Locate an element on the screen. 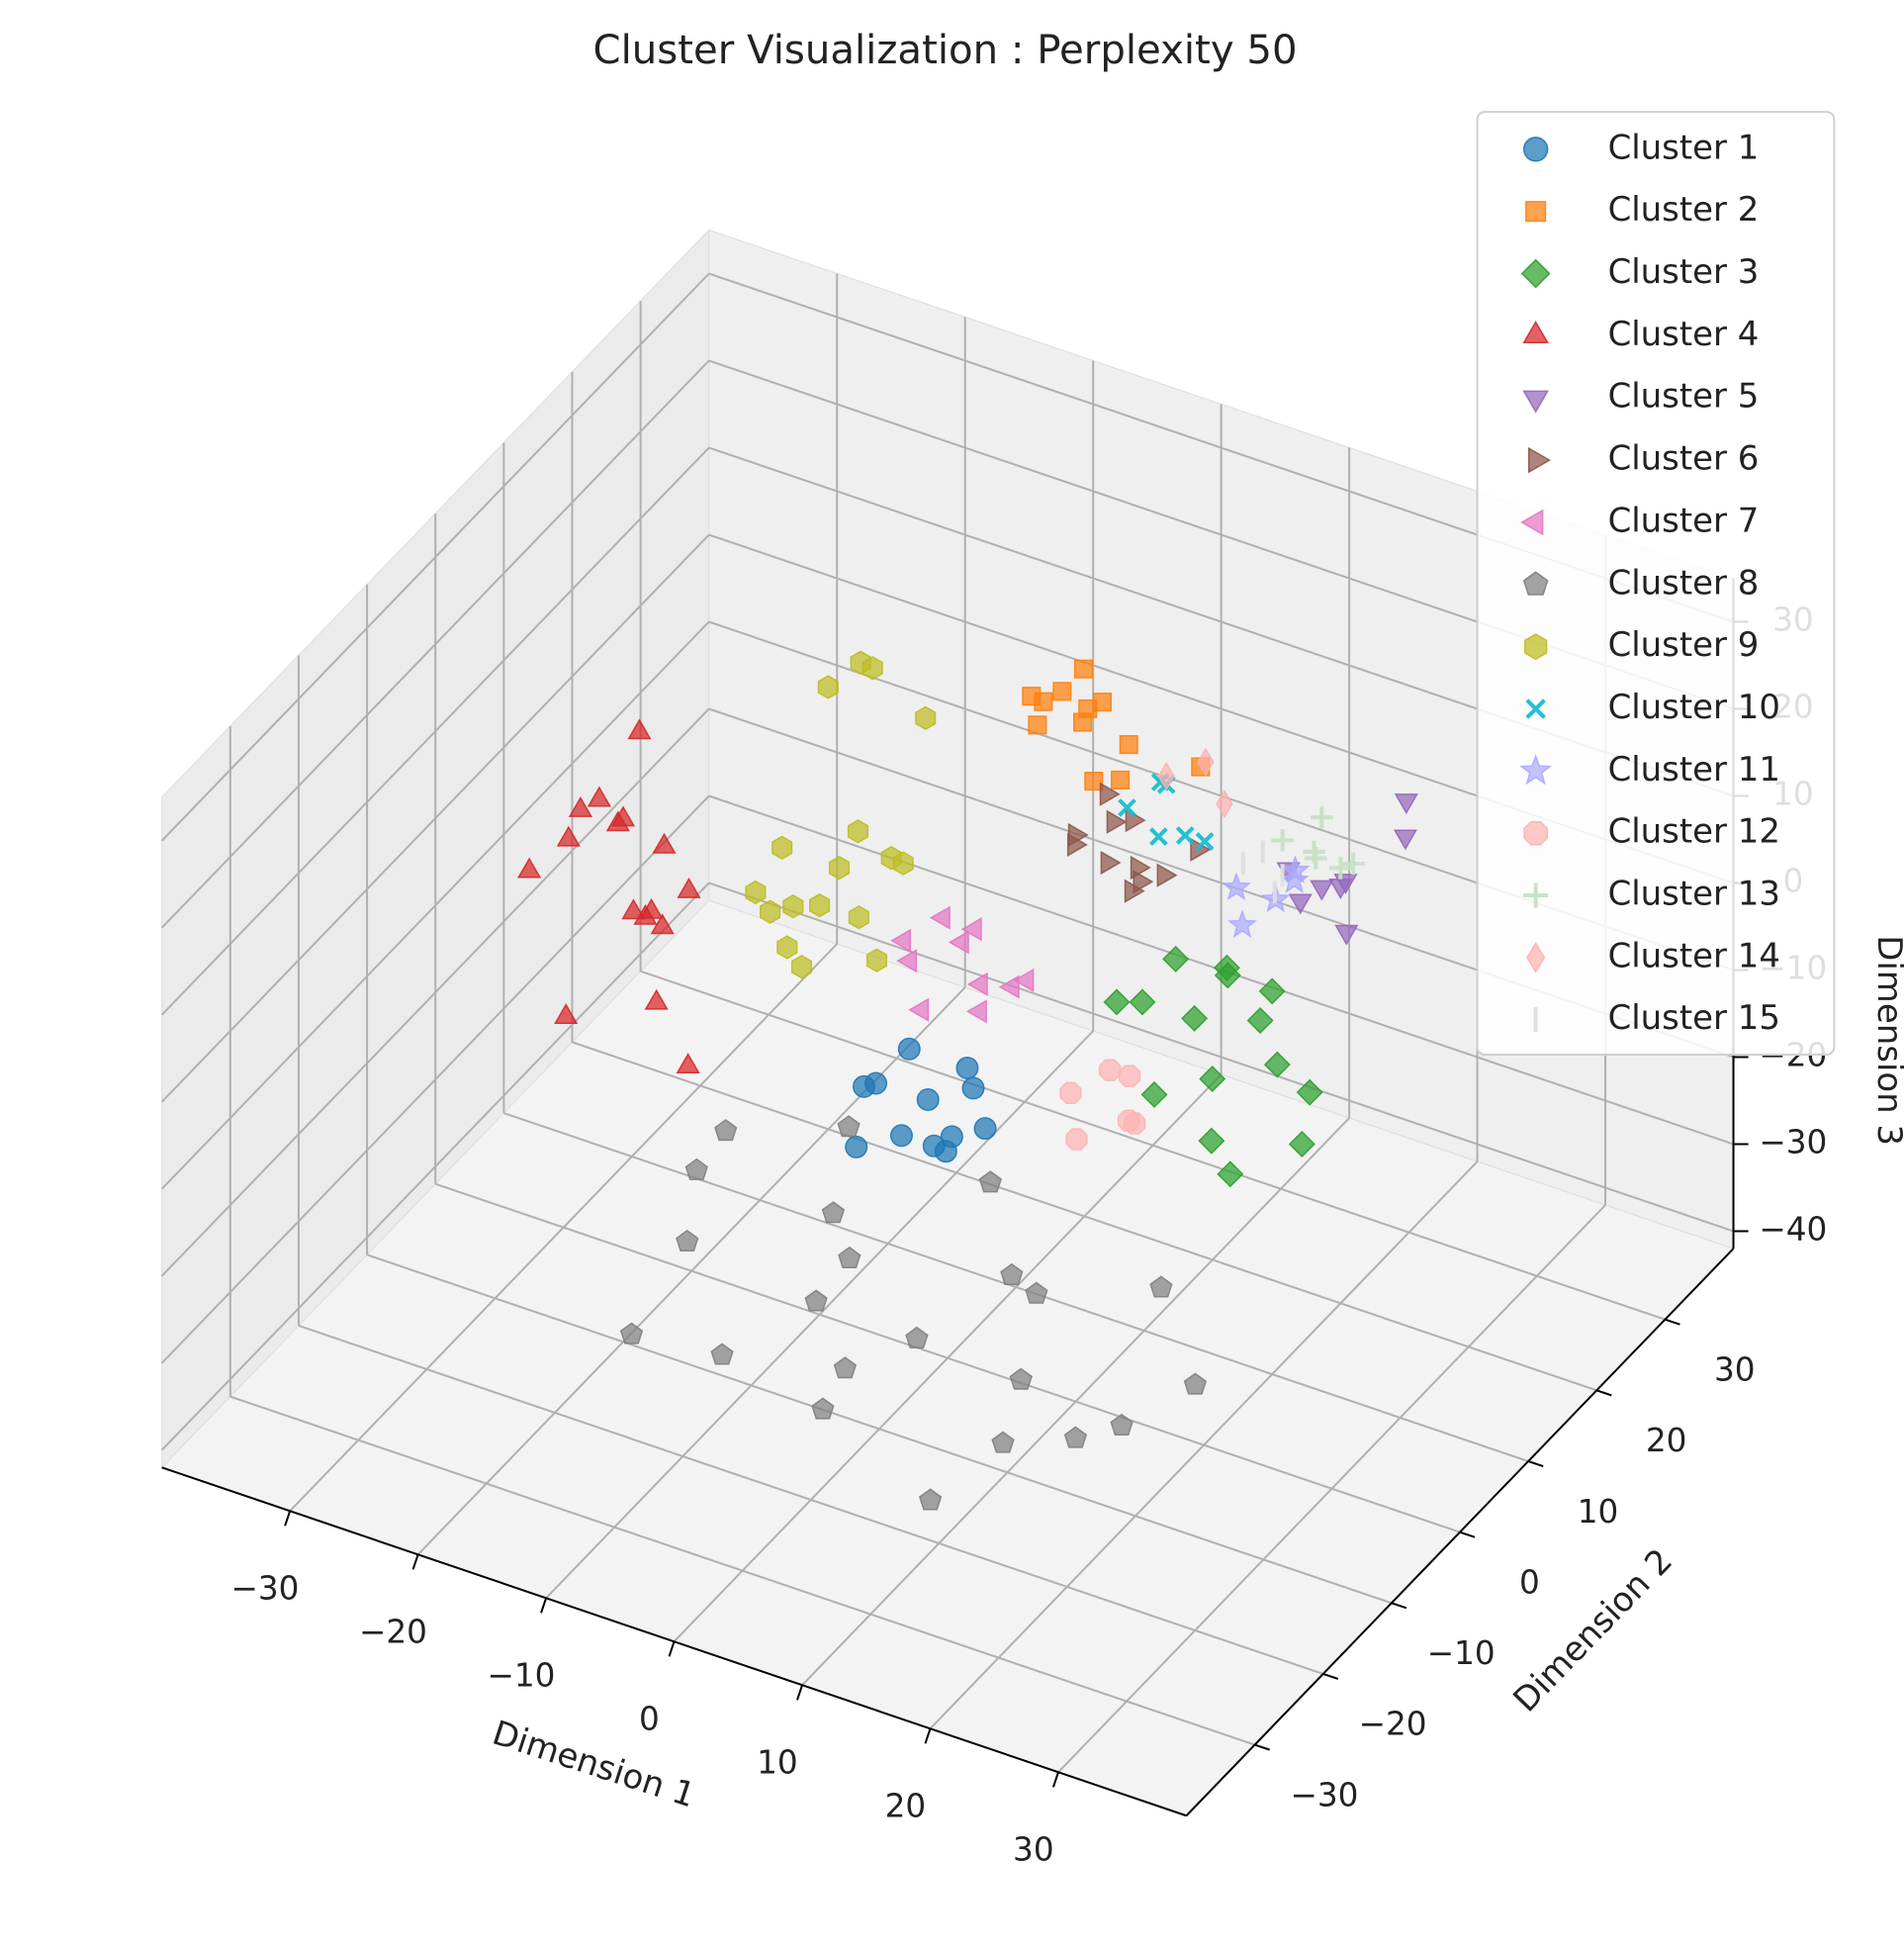 The height and width of the screenshot is (1950, 1904). z-grid-back is located at coordinates (1221, 1057).